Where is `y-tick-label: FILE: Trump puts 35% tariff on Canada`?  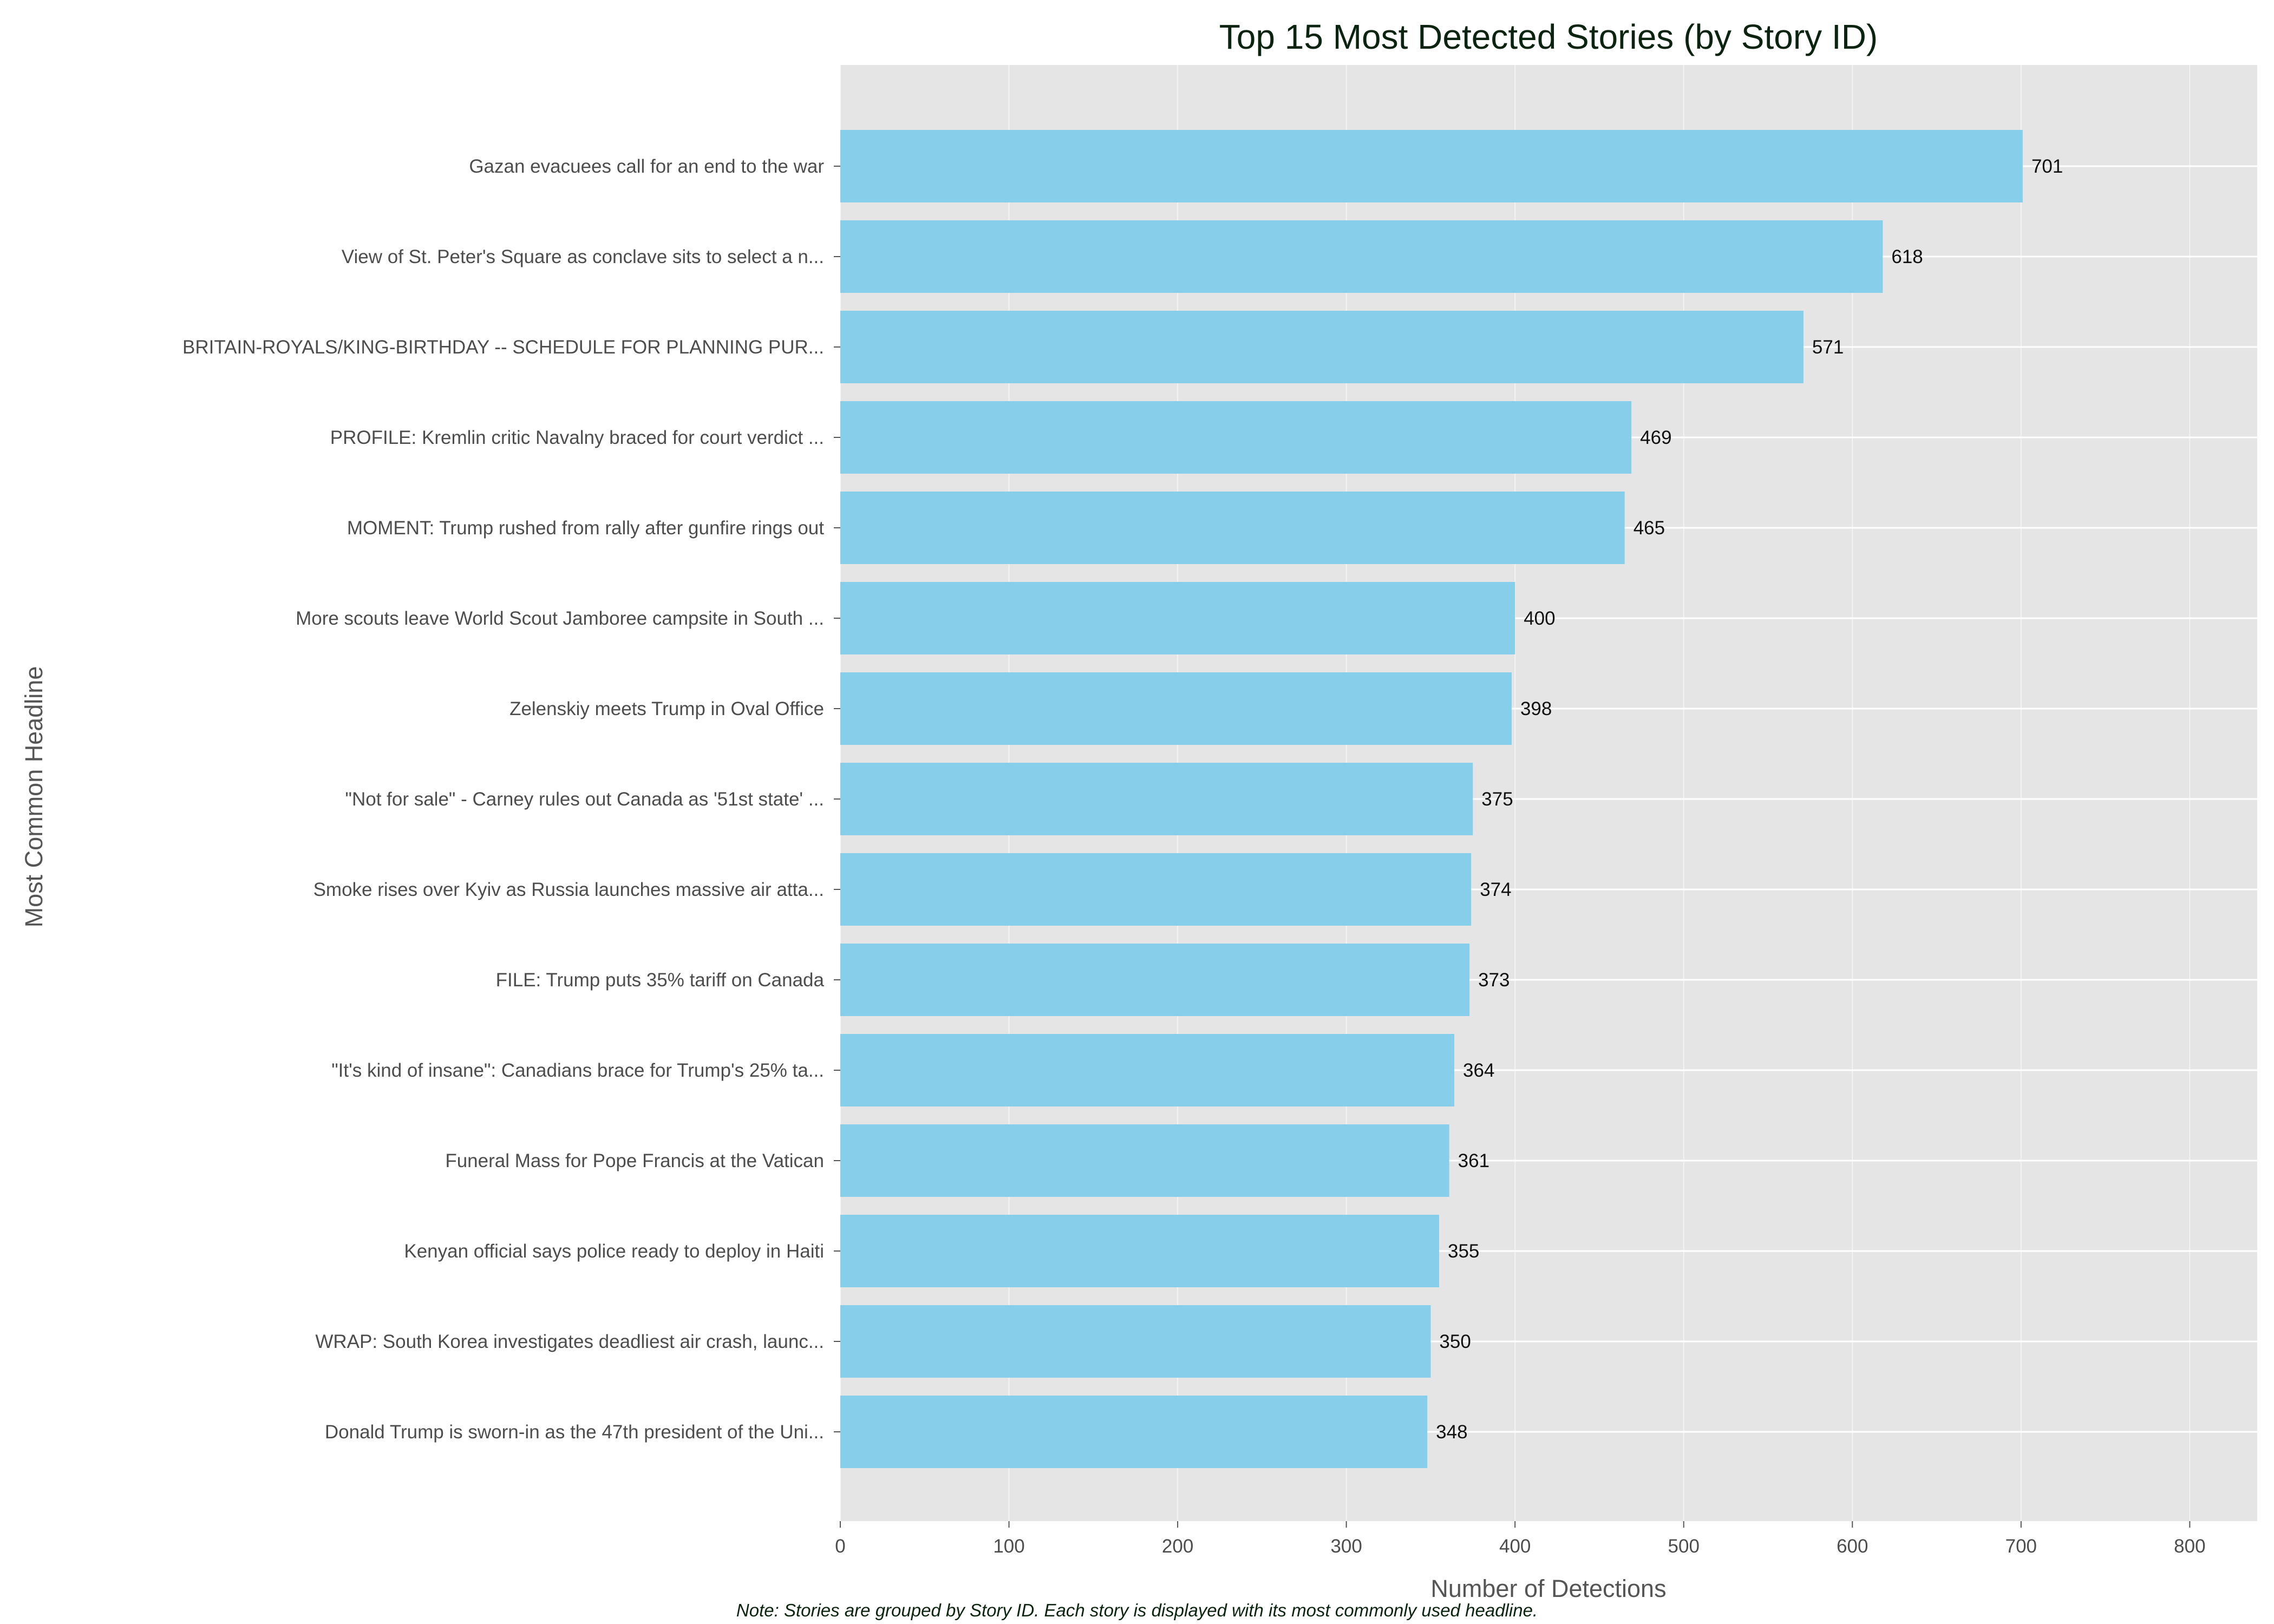
y-tick-label: FILE: Trump puts 35% tariff on Canada is located at coordinates (661, 980).